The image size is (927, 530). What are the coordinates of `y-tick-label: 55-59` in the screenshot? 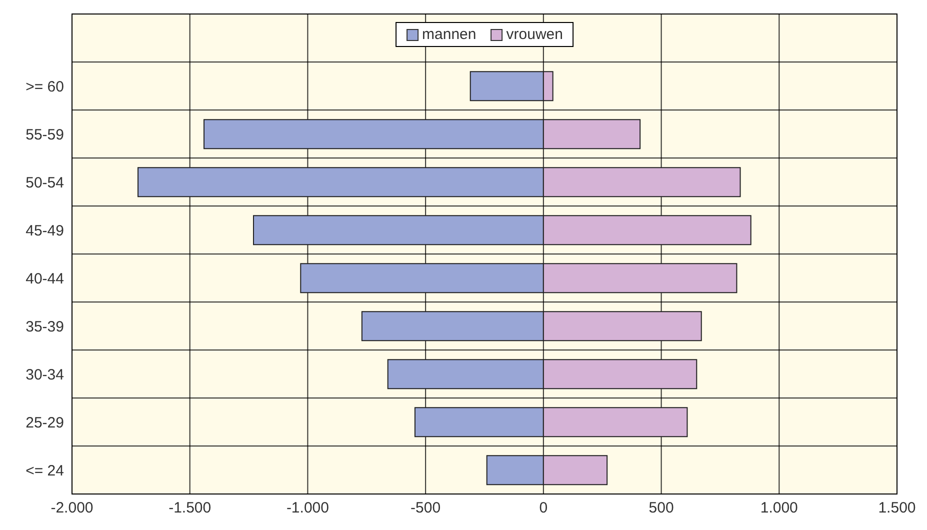 It's located at (45, 135).